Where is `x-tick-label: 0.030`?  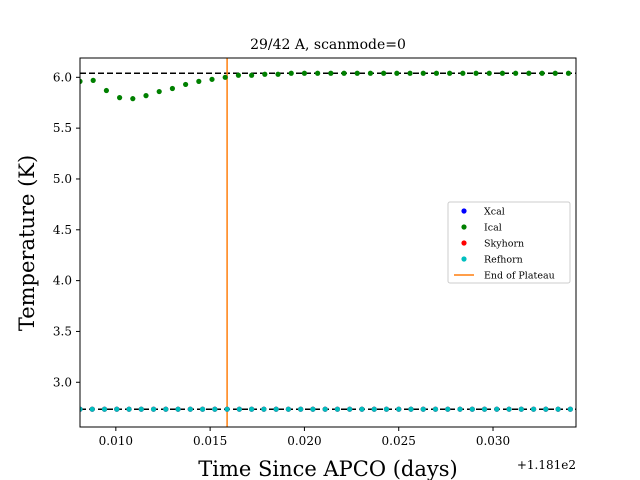
x-tick-label: 0.030 is located at coordinates (493, 441).